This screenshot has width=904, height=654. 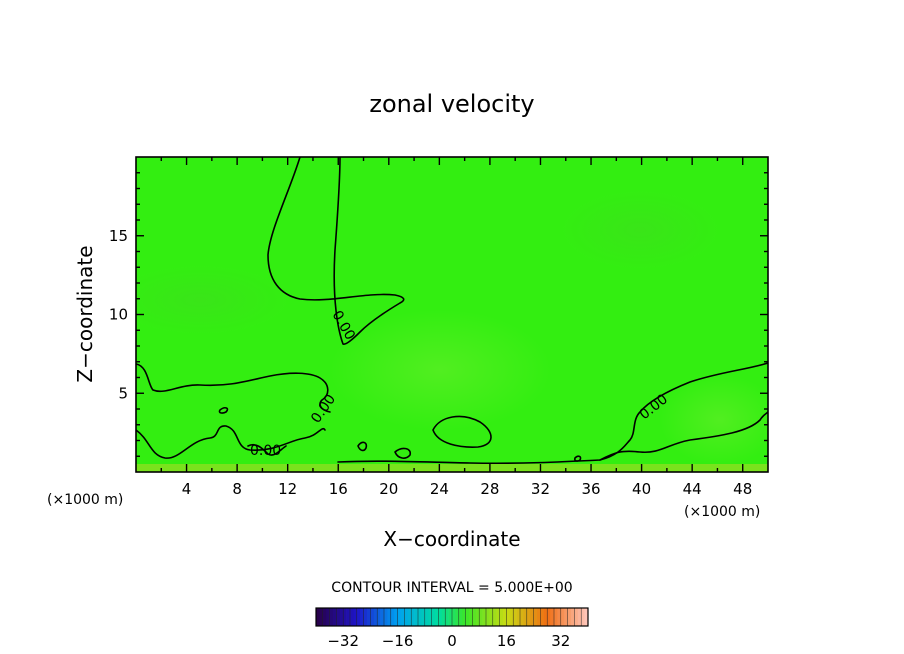 What do you see at coordinates (398, 641) in the screenshot?
I see `colorbar-tick-label: −16` at bounding box center [398, 641].